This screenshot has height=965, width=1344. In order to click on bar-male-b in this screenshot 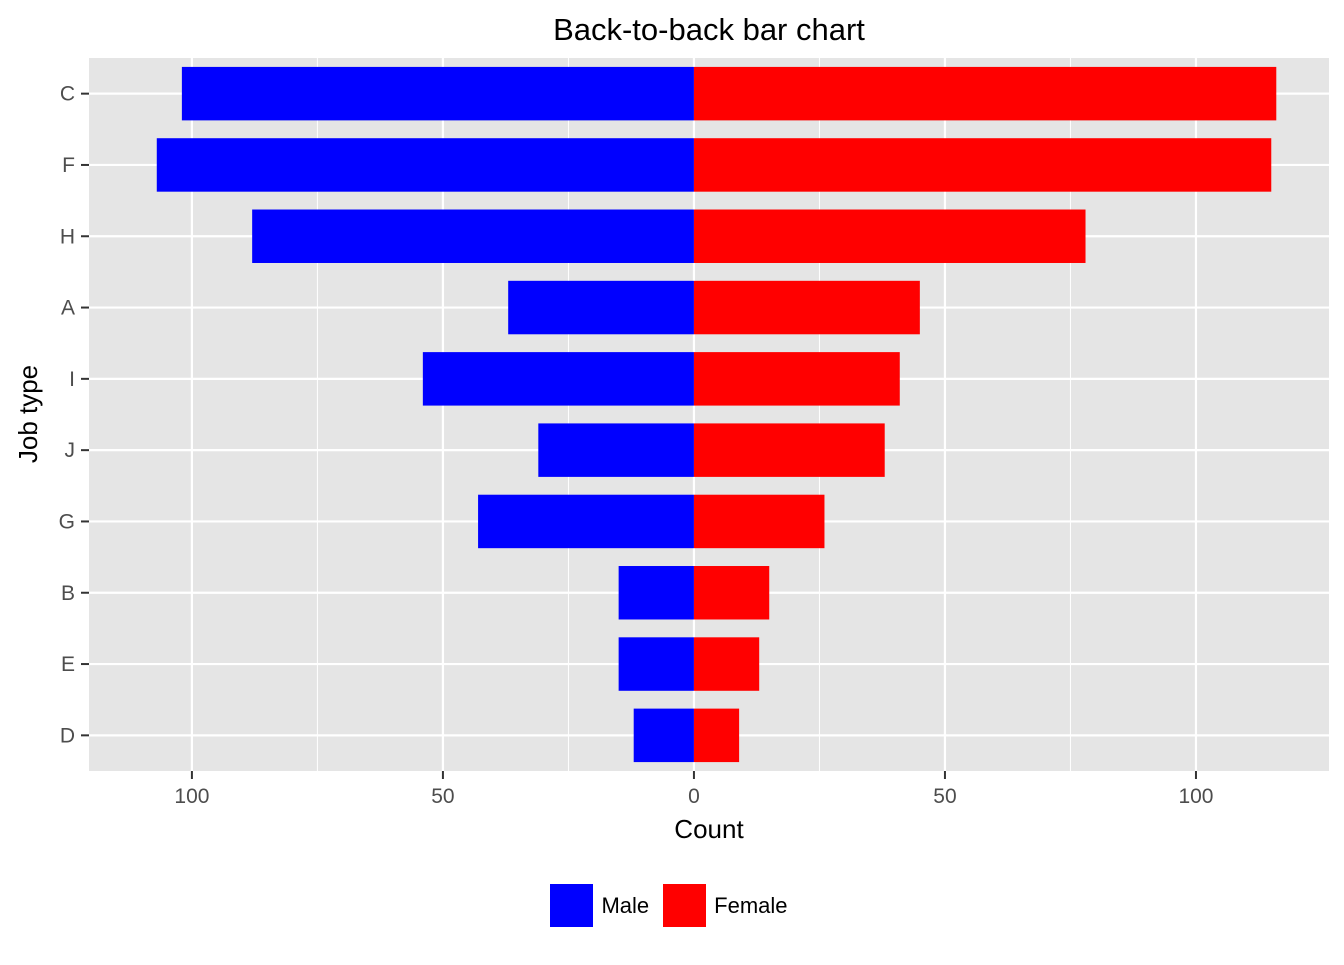, I will do `click(656, 593)`.